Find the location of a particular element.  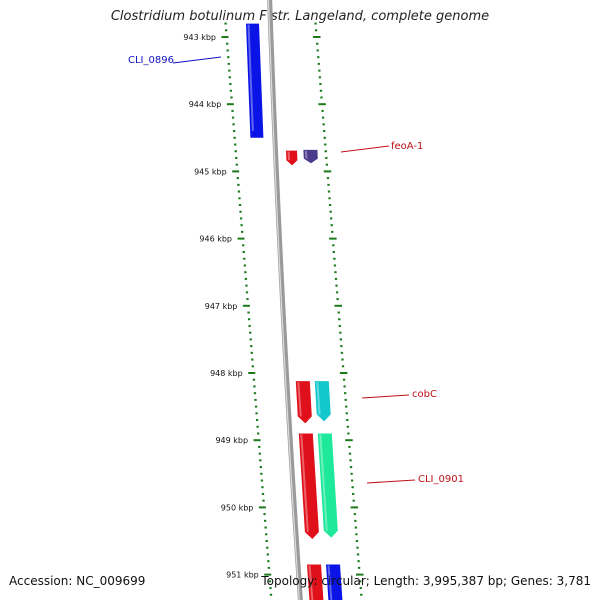

genome-backbone is located at coordinates (285, 300).